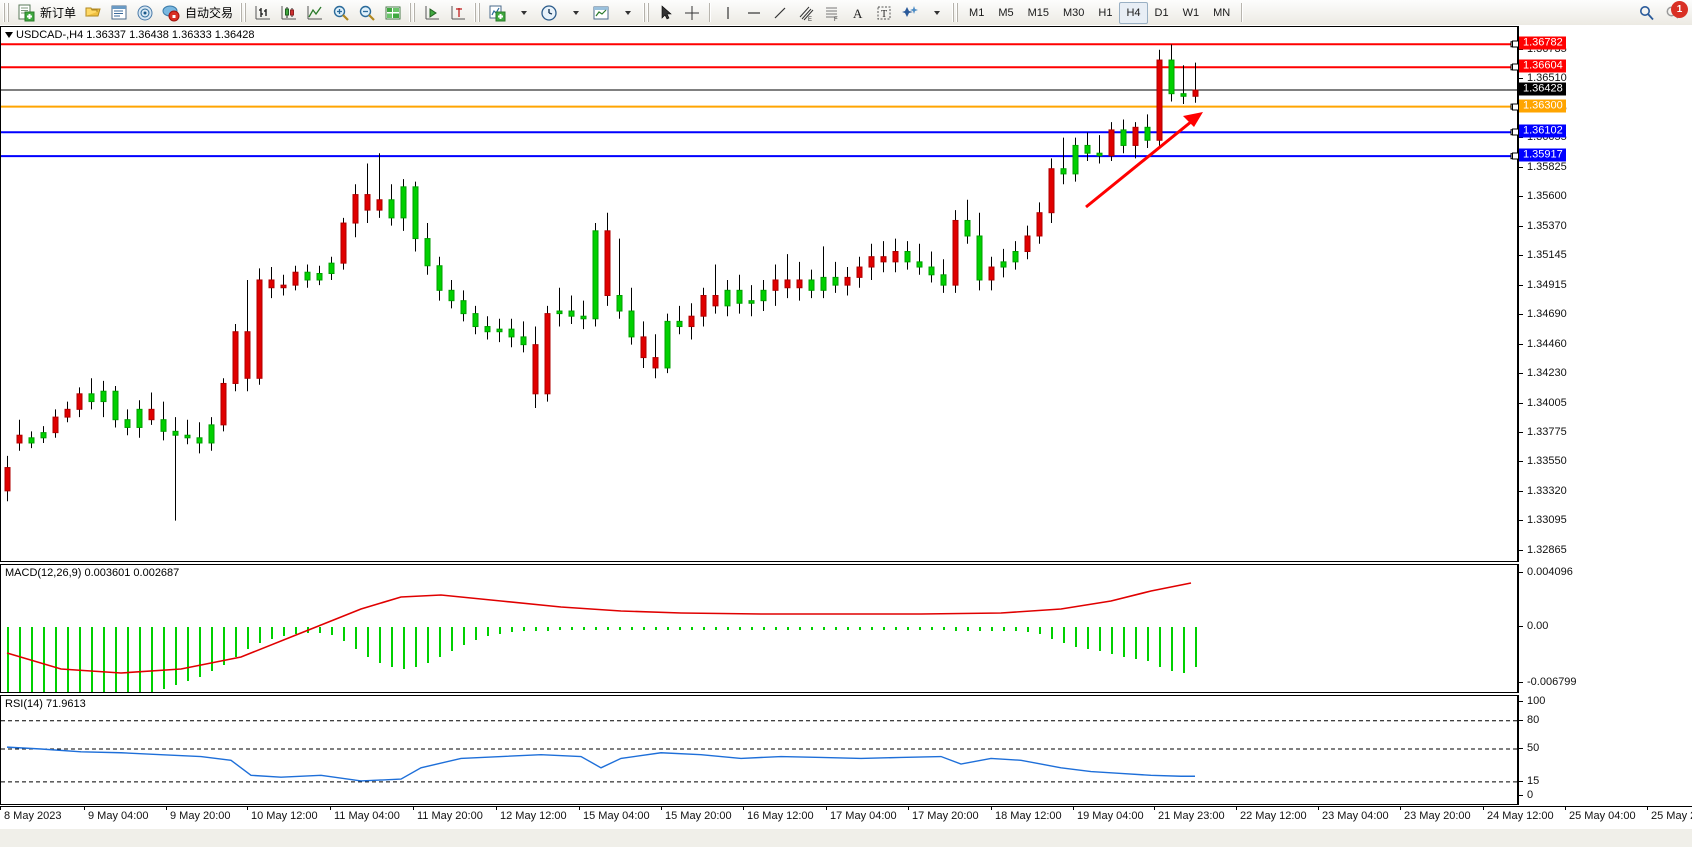 The height and width of the screenshot is (861, 1692). I want to click on new-order-button, so click(26, 13).